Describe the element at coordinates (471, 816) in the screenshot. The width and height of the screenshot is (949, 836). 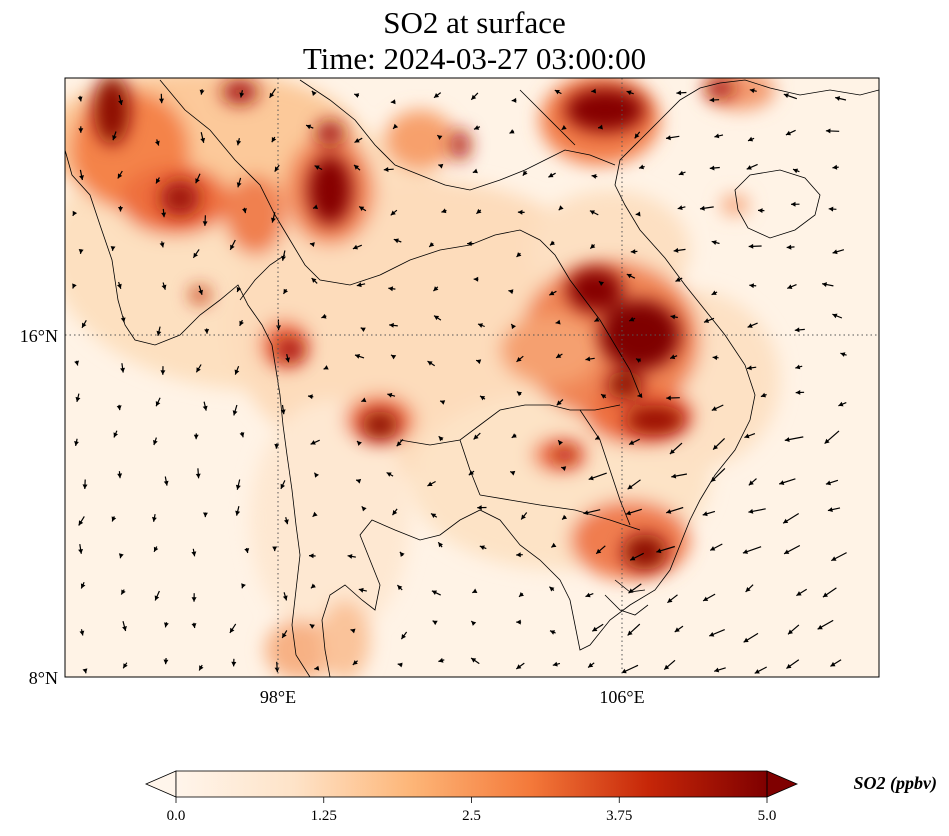
I see `colorbar-tick-2: 2.5` at that location.